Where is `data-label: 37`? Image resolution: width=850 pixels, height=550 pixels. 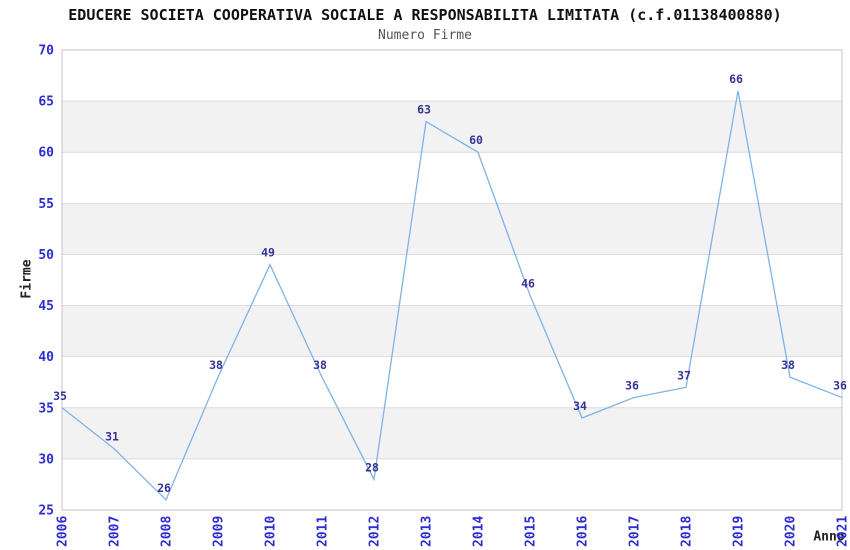
data-label: 37 is located at coordinates (684, 375).